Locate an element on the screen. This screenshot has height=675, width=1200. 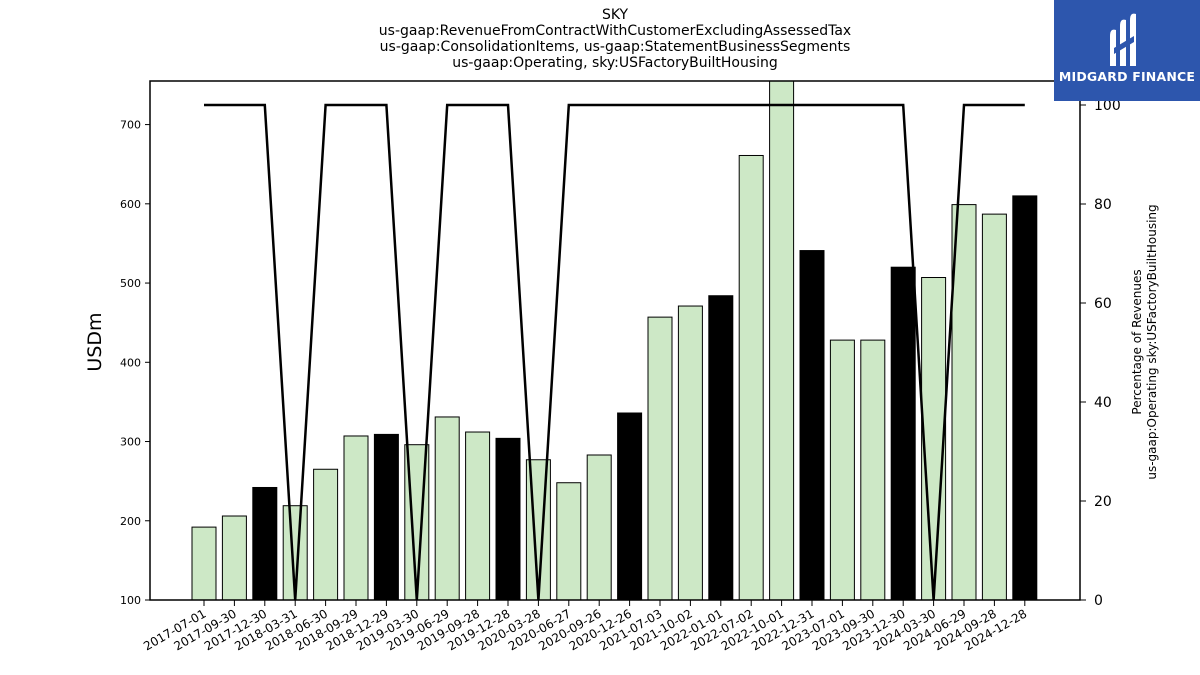
y-tick-label: 600 is located at coordinates (130, 204).